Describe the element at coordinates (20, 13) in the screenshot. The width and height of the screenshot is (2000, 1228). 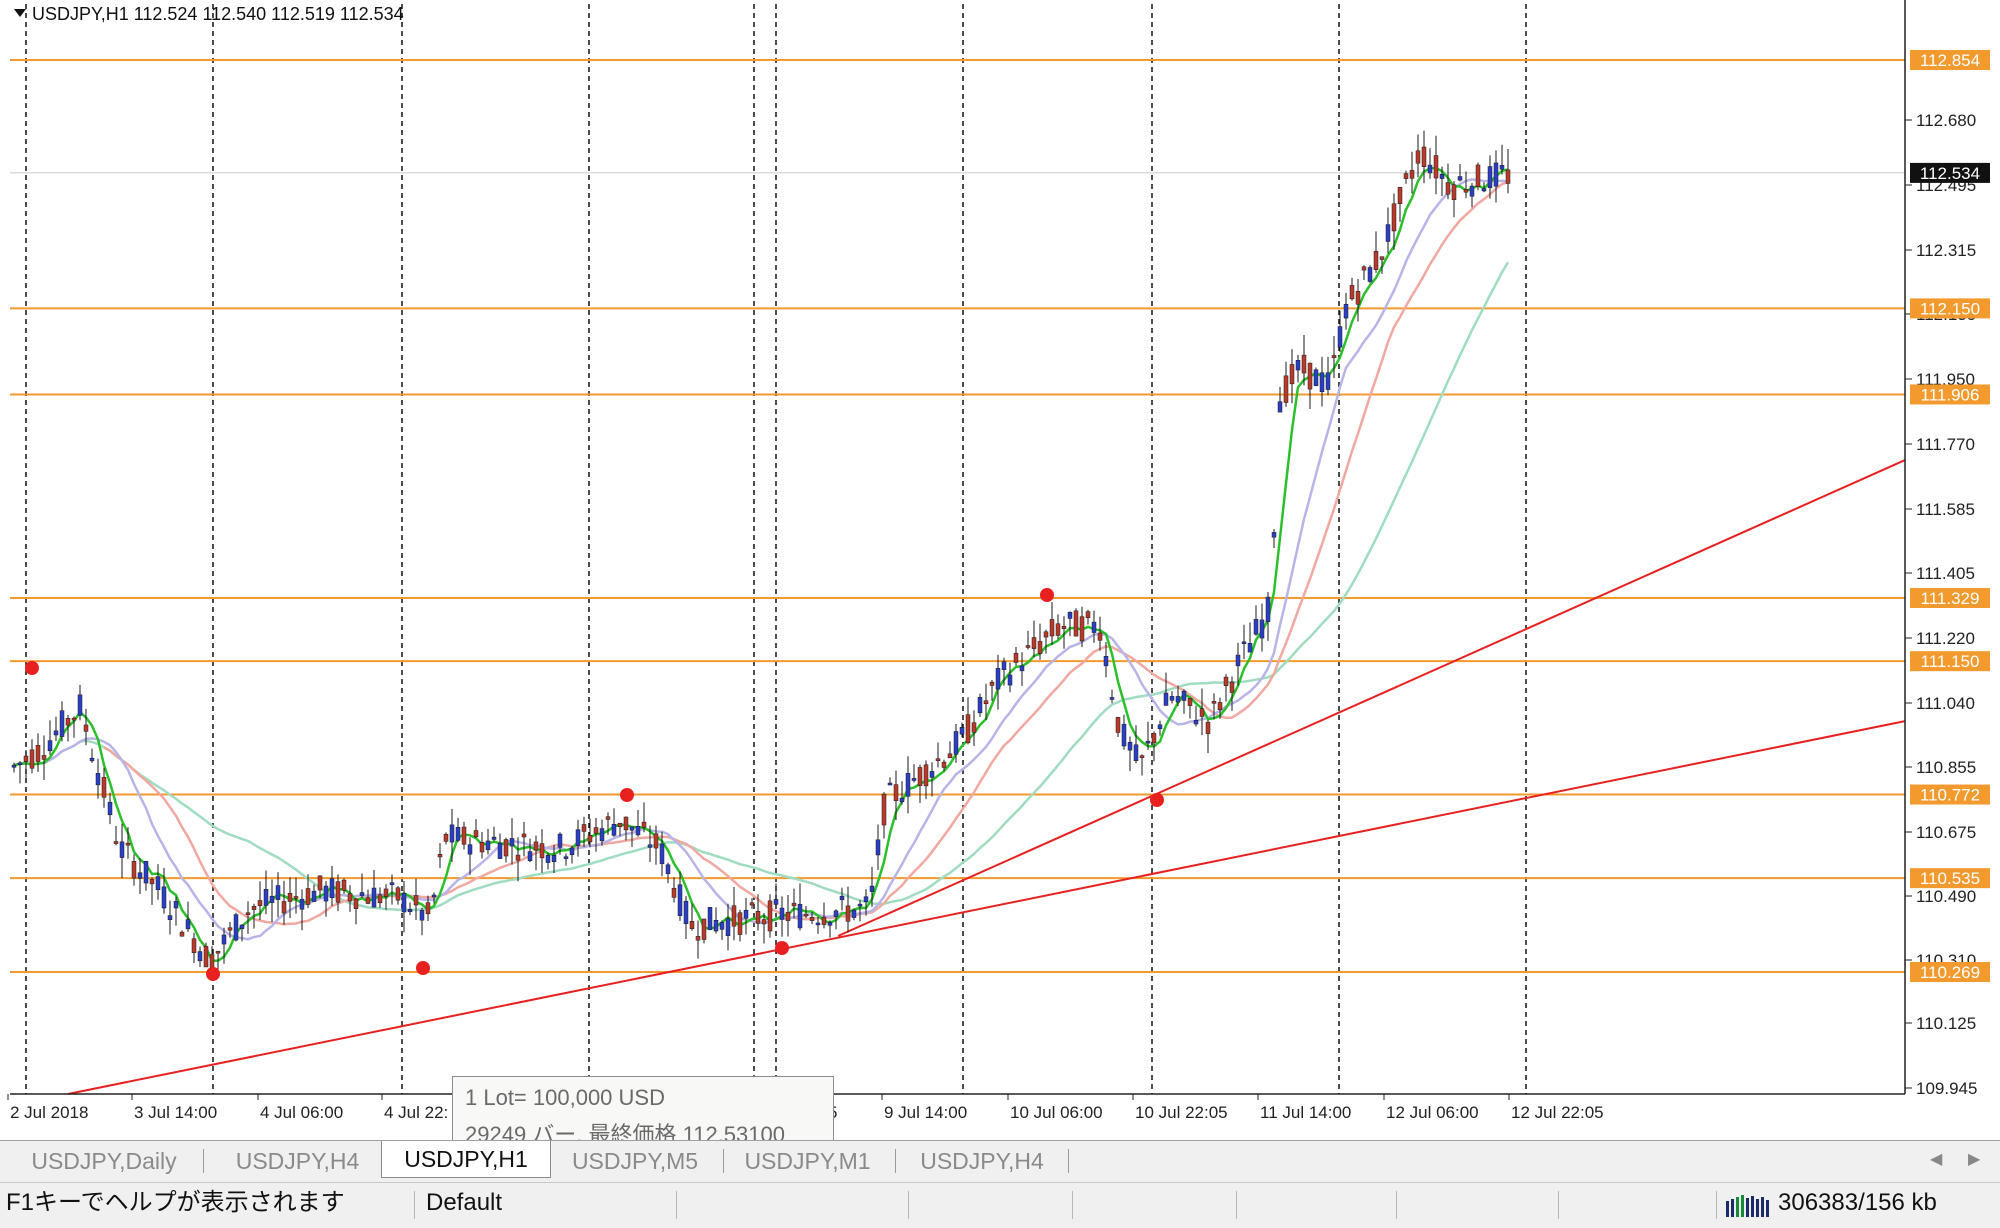
I see `chart-menu-arrow-icon` at that location.